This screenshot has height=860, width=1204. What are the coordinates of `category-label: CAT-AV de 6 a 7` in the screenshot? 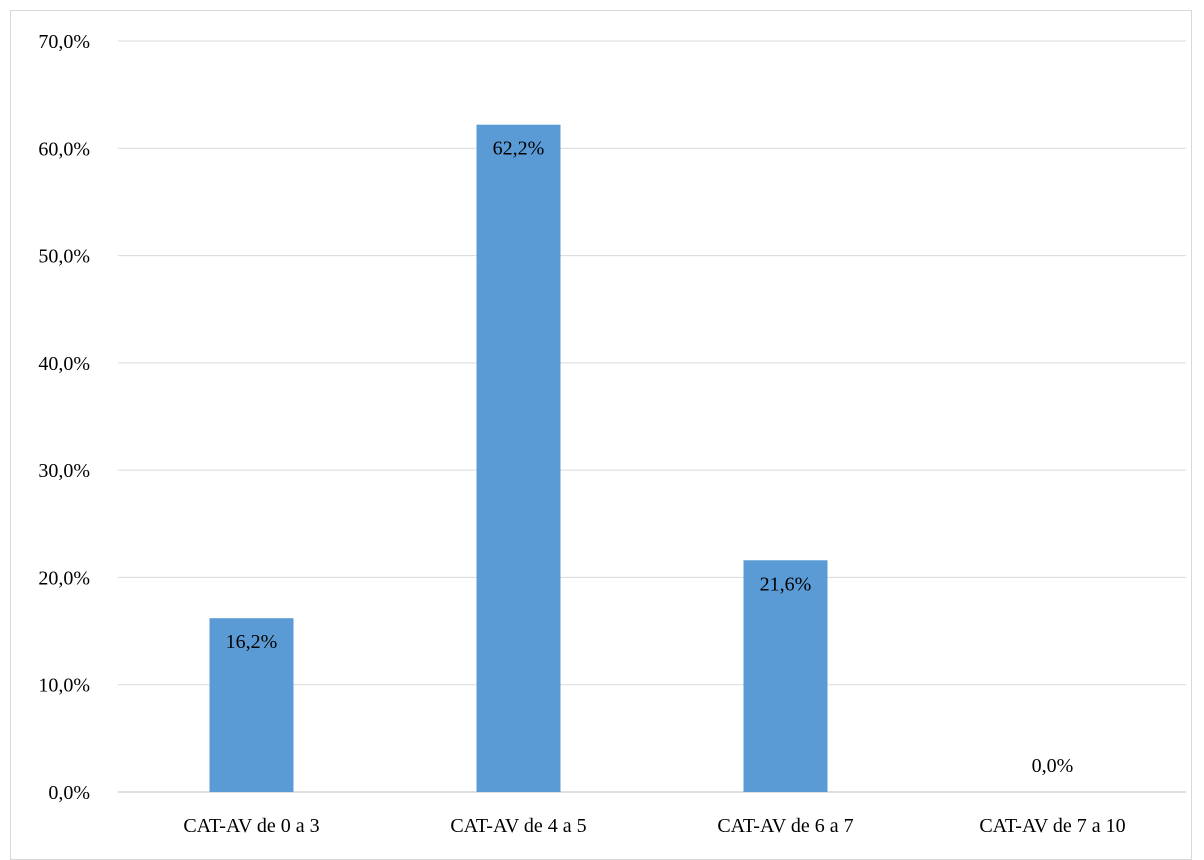 It's located at (785, 826).